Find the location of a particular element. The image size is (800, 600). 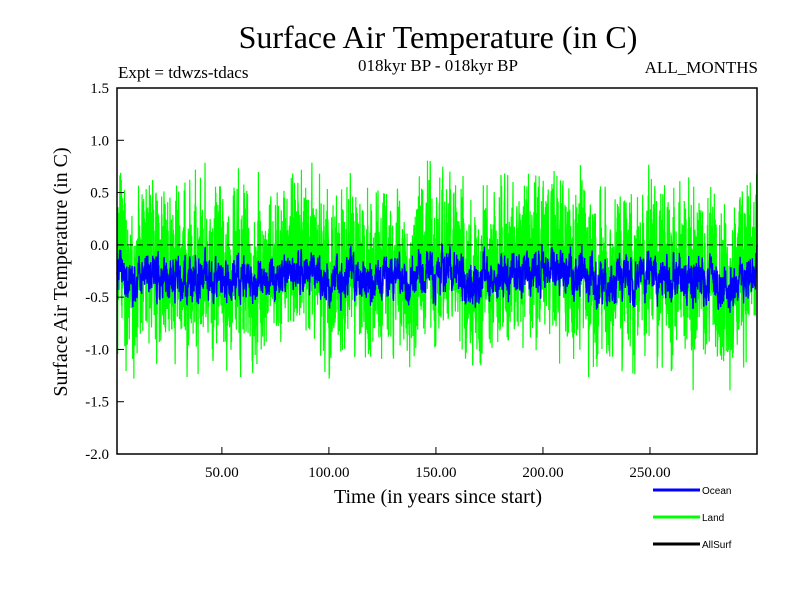

y-tick-label: -0.5 is located at coordinates (97, 298).